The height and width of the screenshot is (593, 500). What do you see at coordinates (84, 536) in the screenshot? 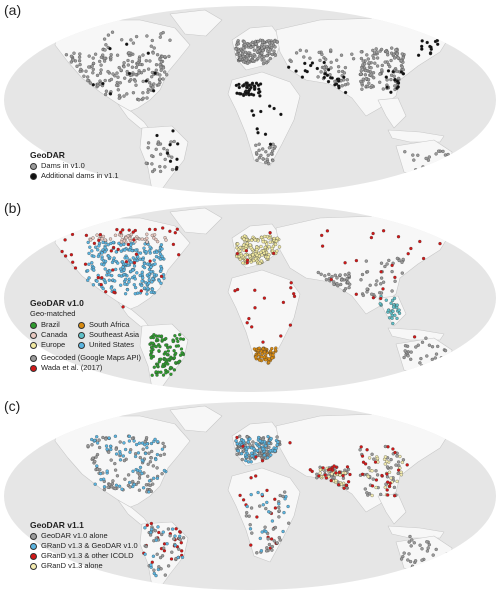
I see `legend-item: GeoDAR v1.0 alone` at bounding box center [84, 536].